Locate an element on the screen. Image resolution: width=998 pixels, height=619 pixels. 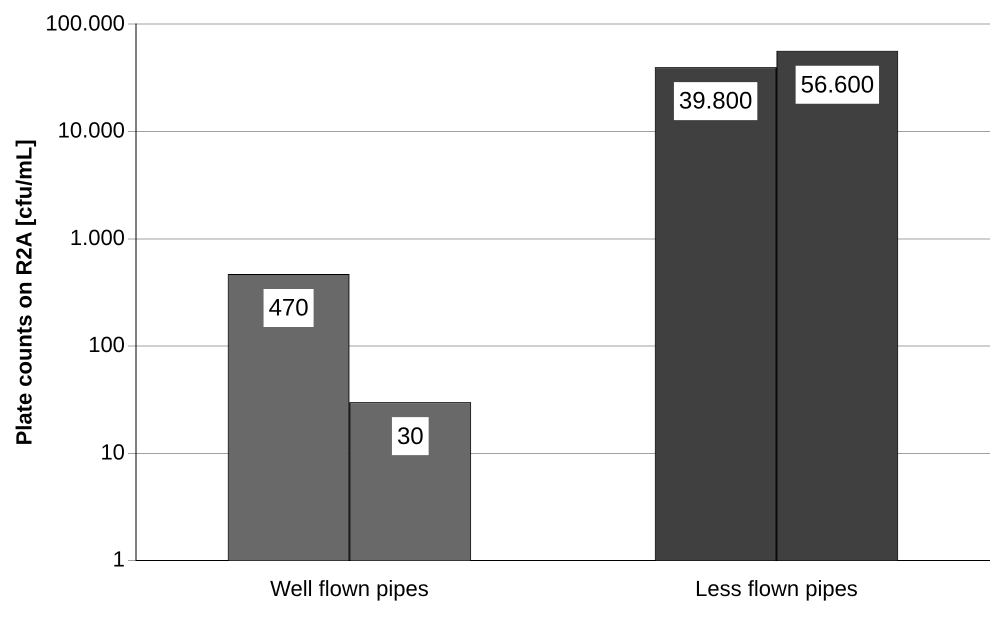
data-label: 30 is located at coordinates (410, 436).